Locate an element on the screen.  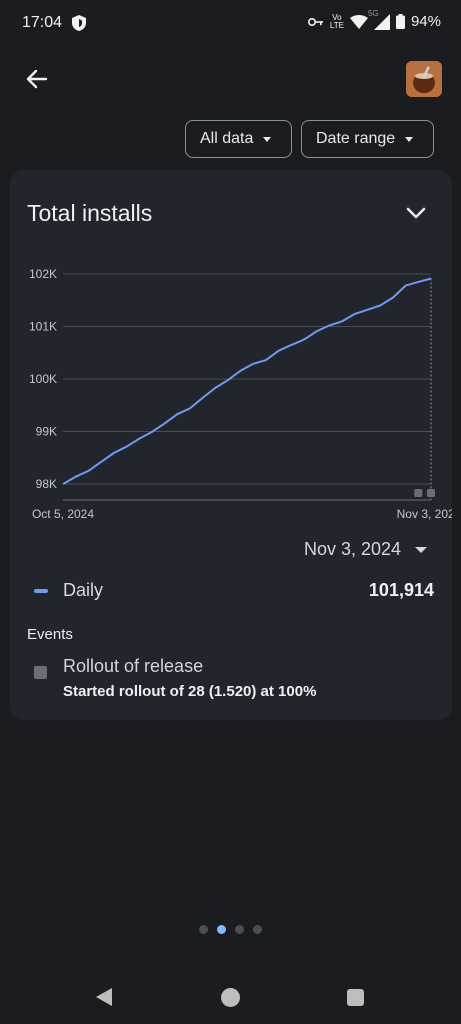
signal-strength-icon: 5G is located at coordinates (379, 19).